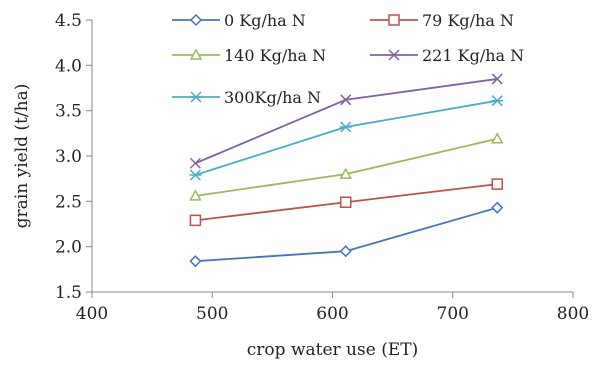 This screenshot has width=596, height=365. What do you see at coordinates (573, 314) in the screenshot?
I see `x-tick-label: 800` at bounding box center [573, 314].